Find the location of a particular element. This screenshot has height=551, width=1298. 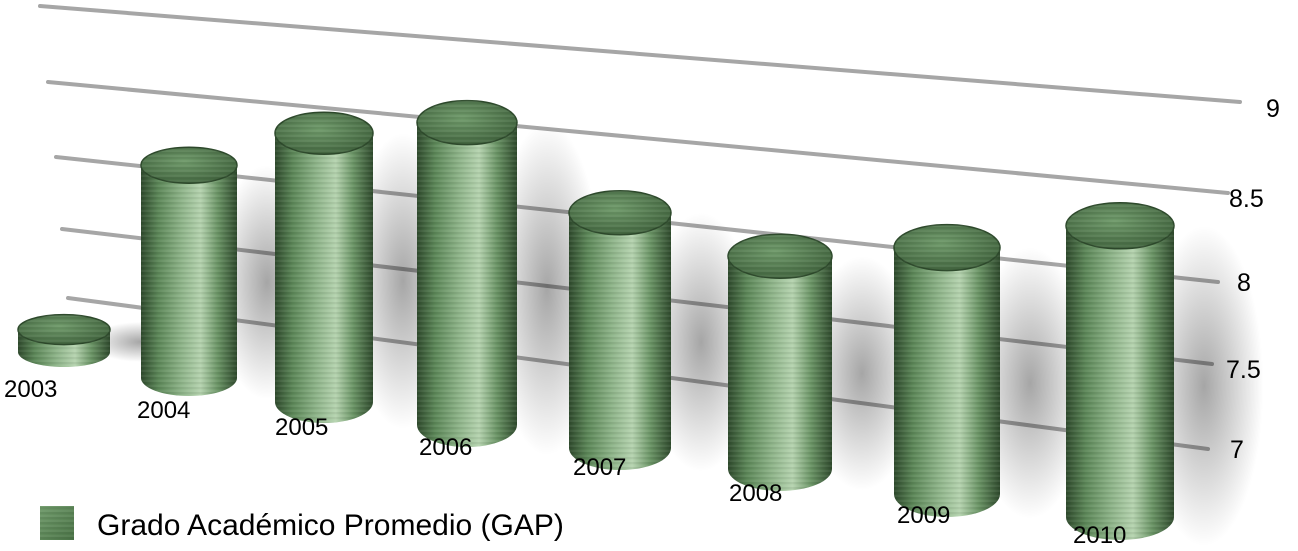

y-tick-label: 8 is located at coordinates (1244, 283).